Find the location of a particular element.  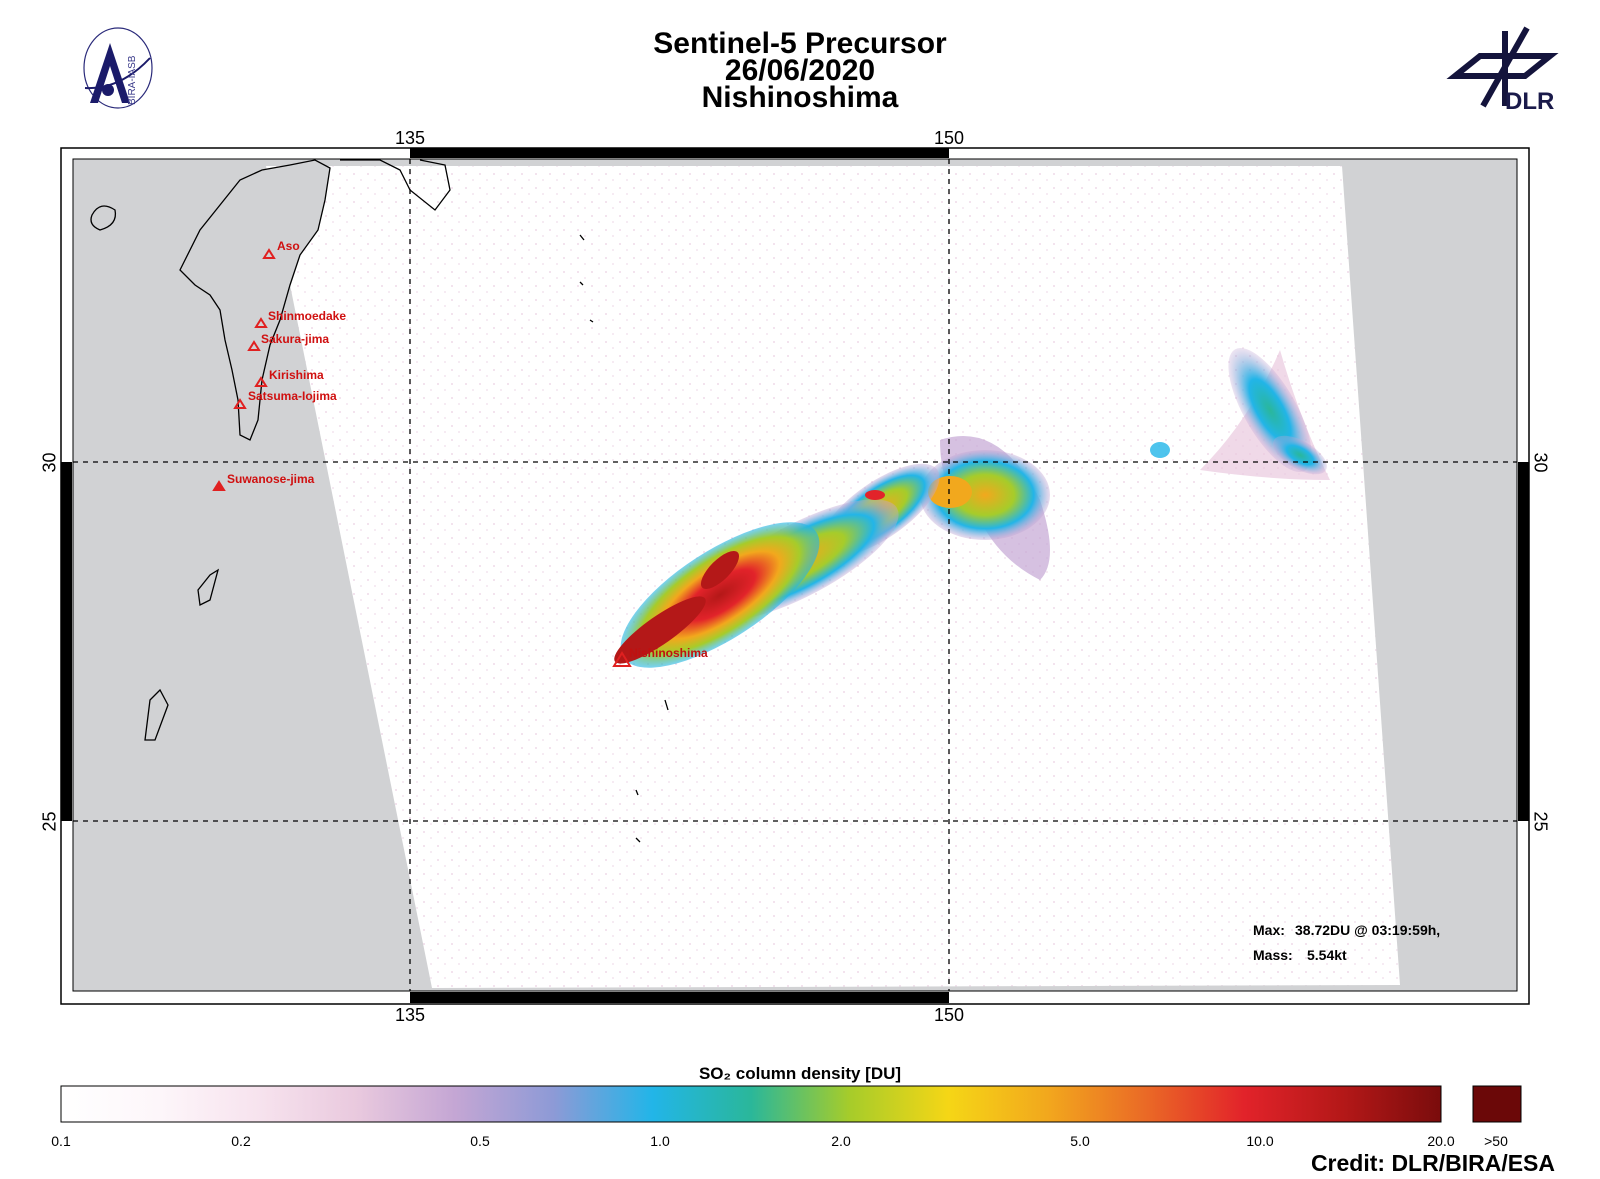

volcano-label-satsuma-iojima: Satsuma-Iojima is located at coordinates (292, 396).